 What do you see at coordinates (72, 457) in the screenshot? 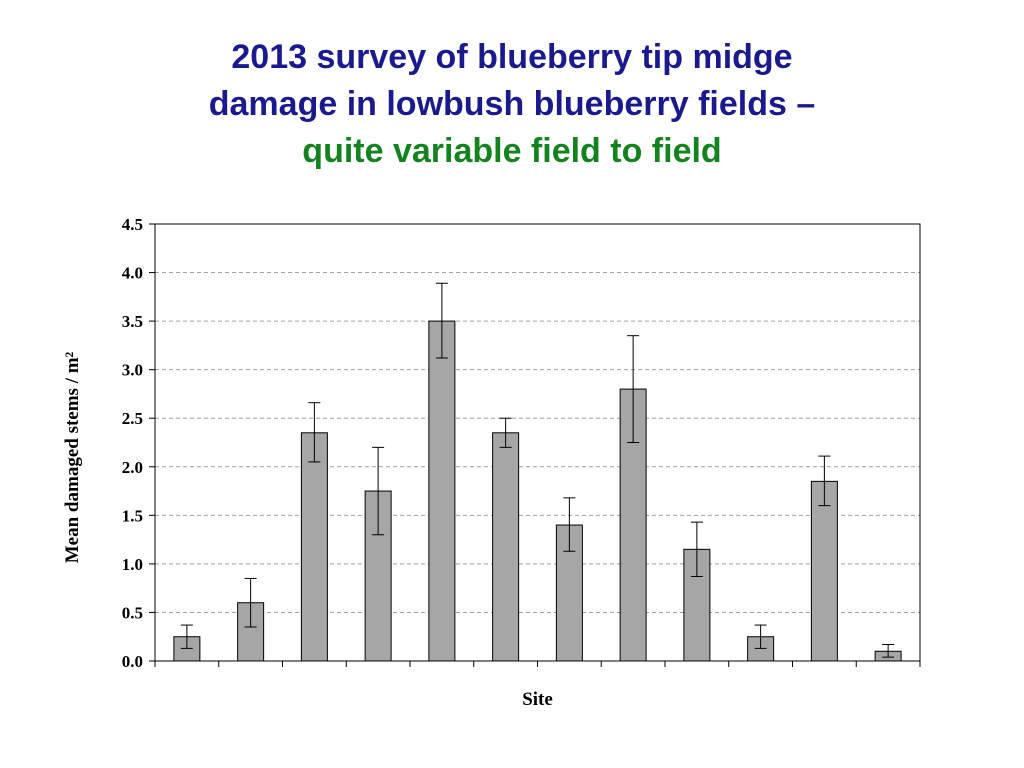
I see `y-axis-title: Mean damaged stems / m²` at bounding box center [72, 457].